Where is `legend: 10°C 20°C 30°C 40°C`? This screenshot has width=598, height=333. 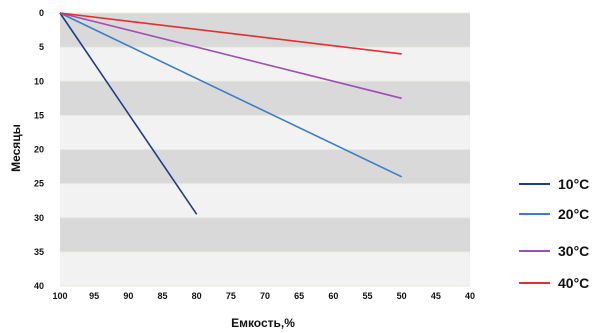 legend: 10°C 20°C 30°C 40°C is located at coordinates (554, 233).